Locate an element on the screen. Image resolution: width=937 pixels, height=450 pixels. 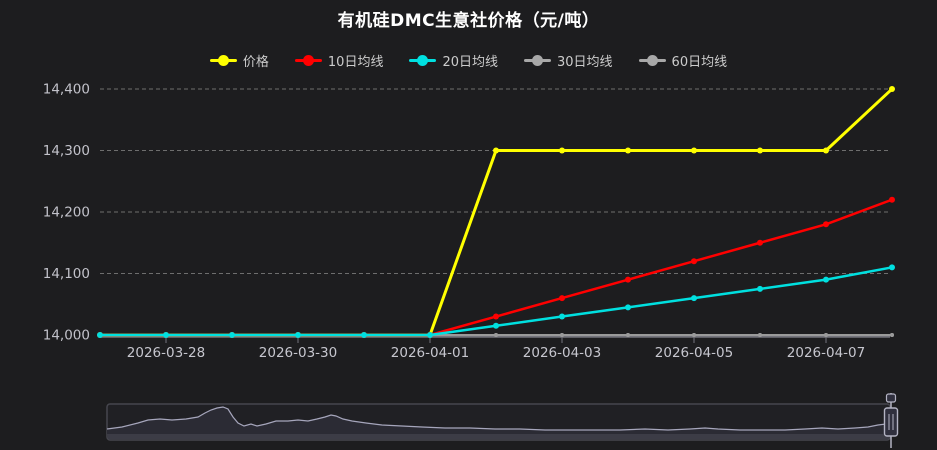
legend-label-ma30: 30日均线 is located at coordinates (585, 62).